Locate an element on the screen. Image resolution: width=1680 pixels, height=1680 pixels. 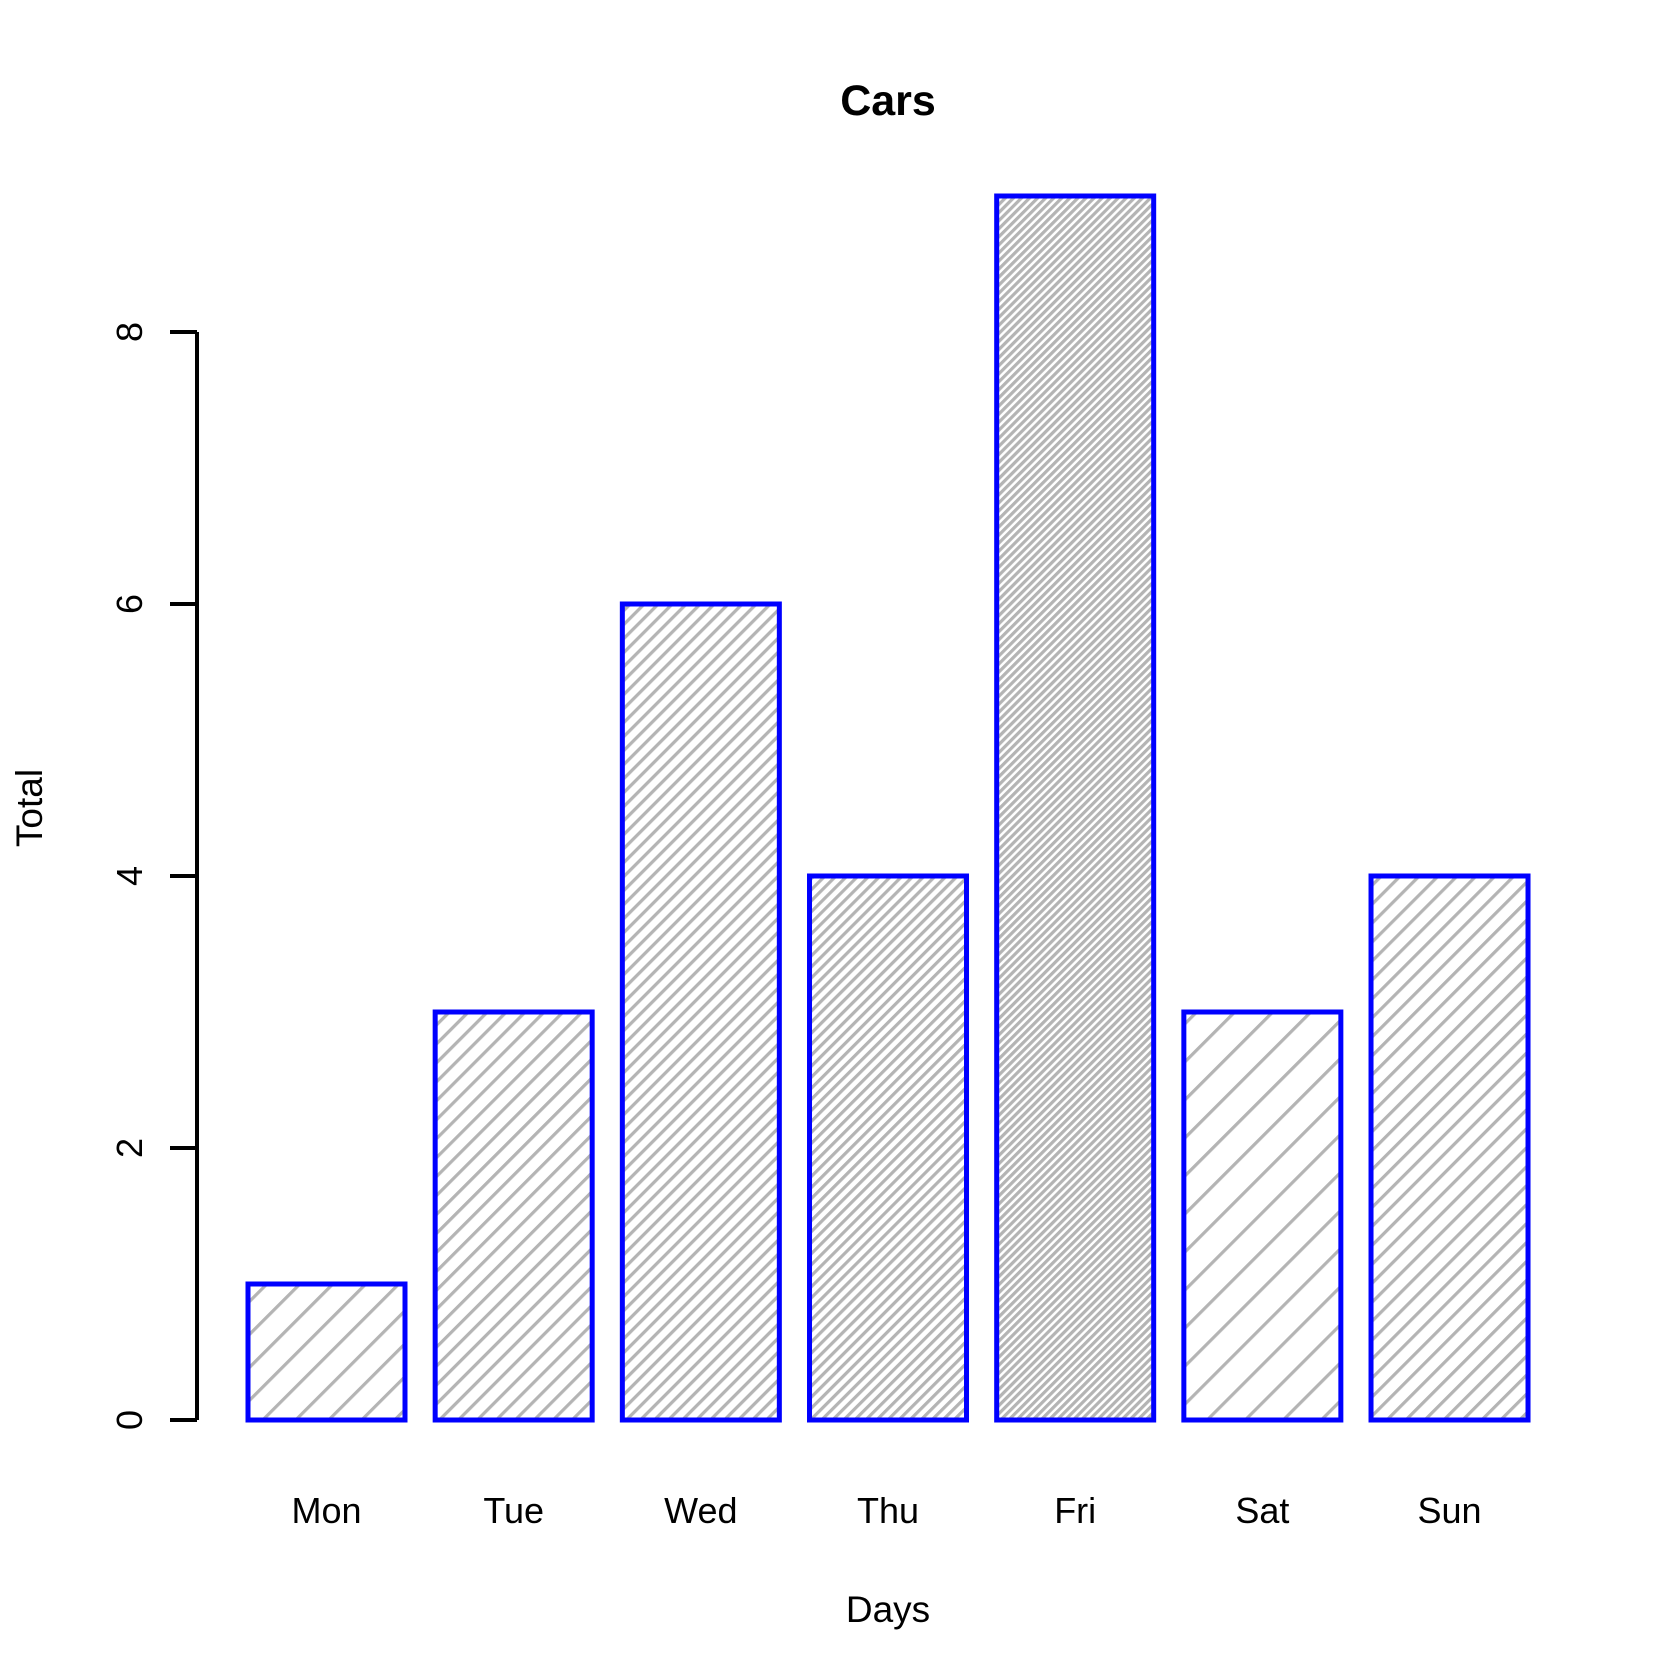
x-category-label-thu: Thu is located at coordinates (888, 1510).